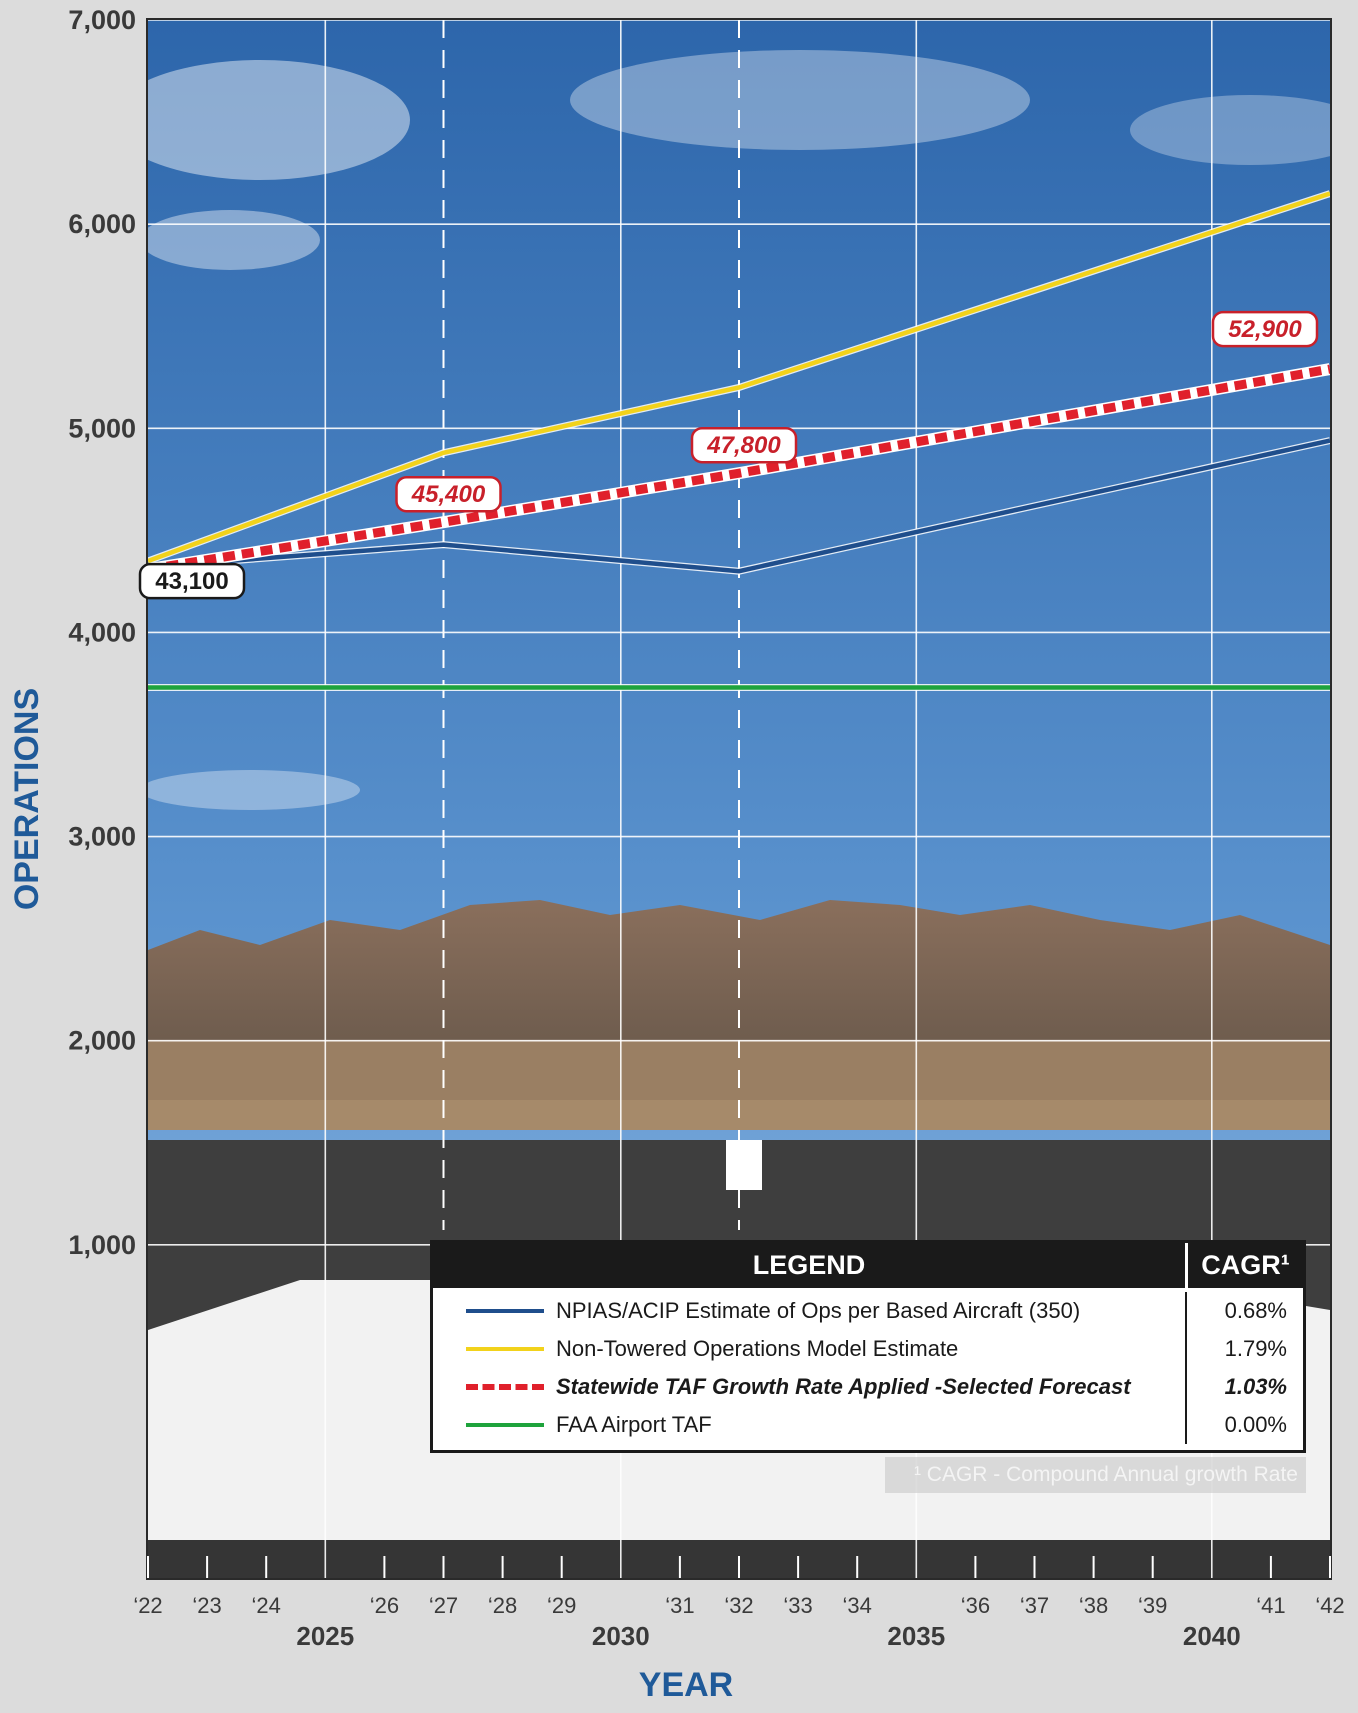 This screenshot has width=1358, height=1713. What do you see at coordinates (1255, 1424) in the screenshot?
I see `legend-cagr-value: 0.00%` at bounding box center [1255, 1424].